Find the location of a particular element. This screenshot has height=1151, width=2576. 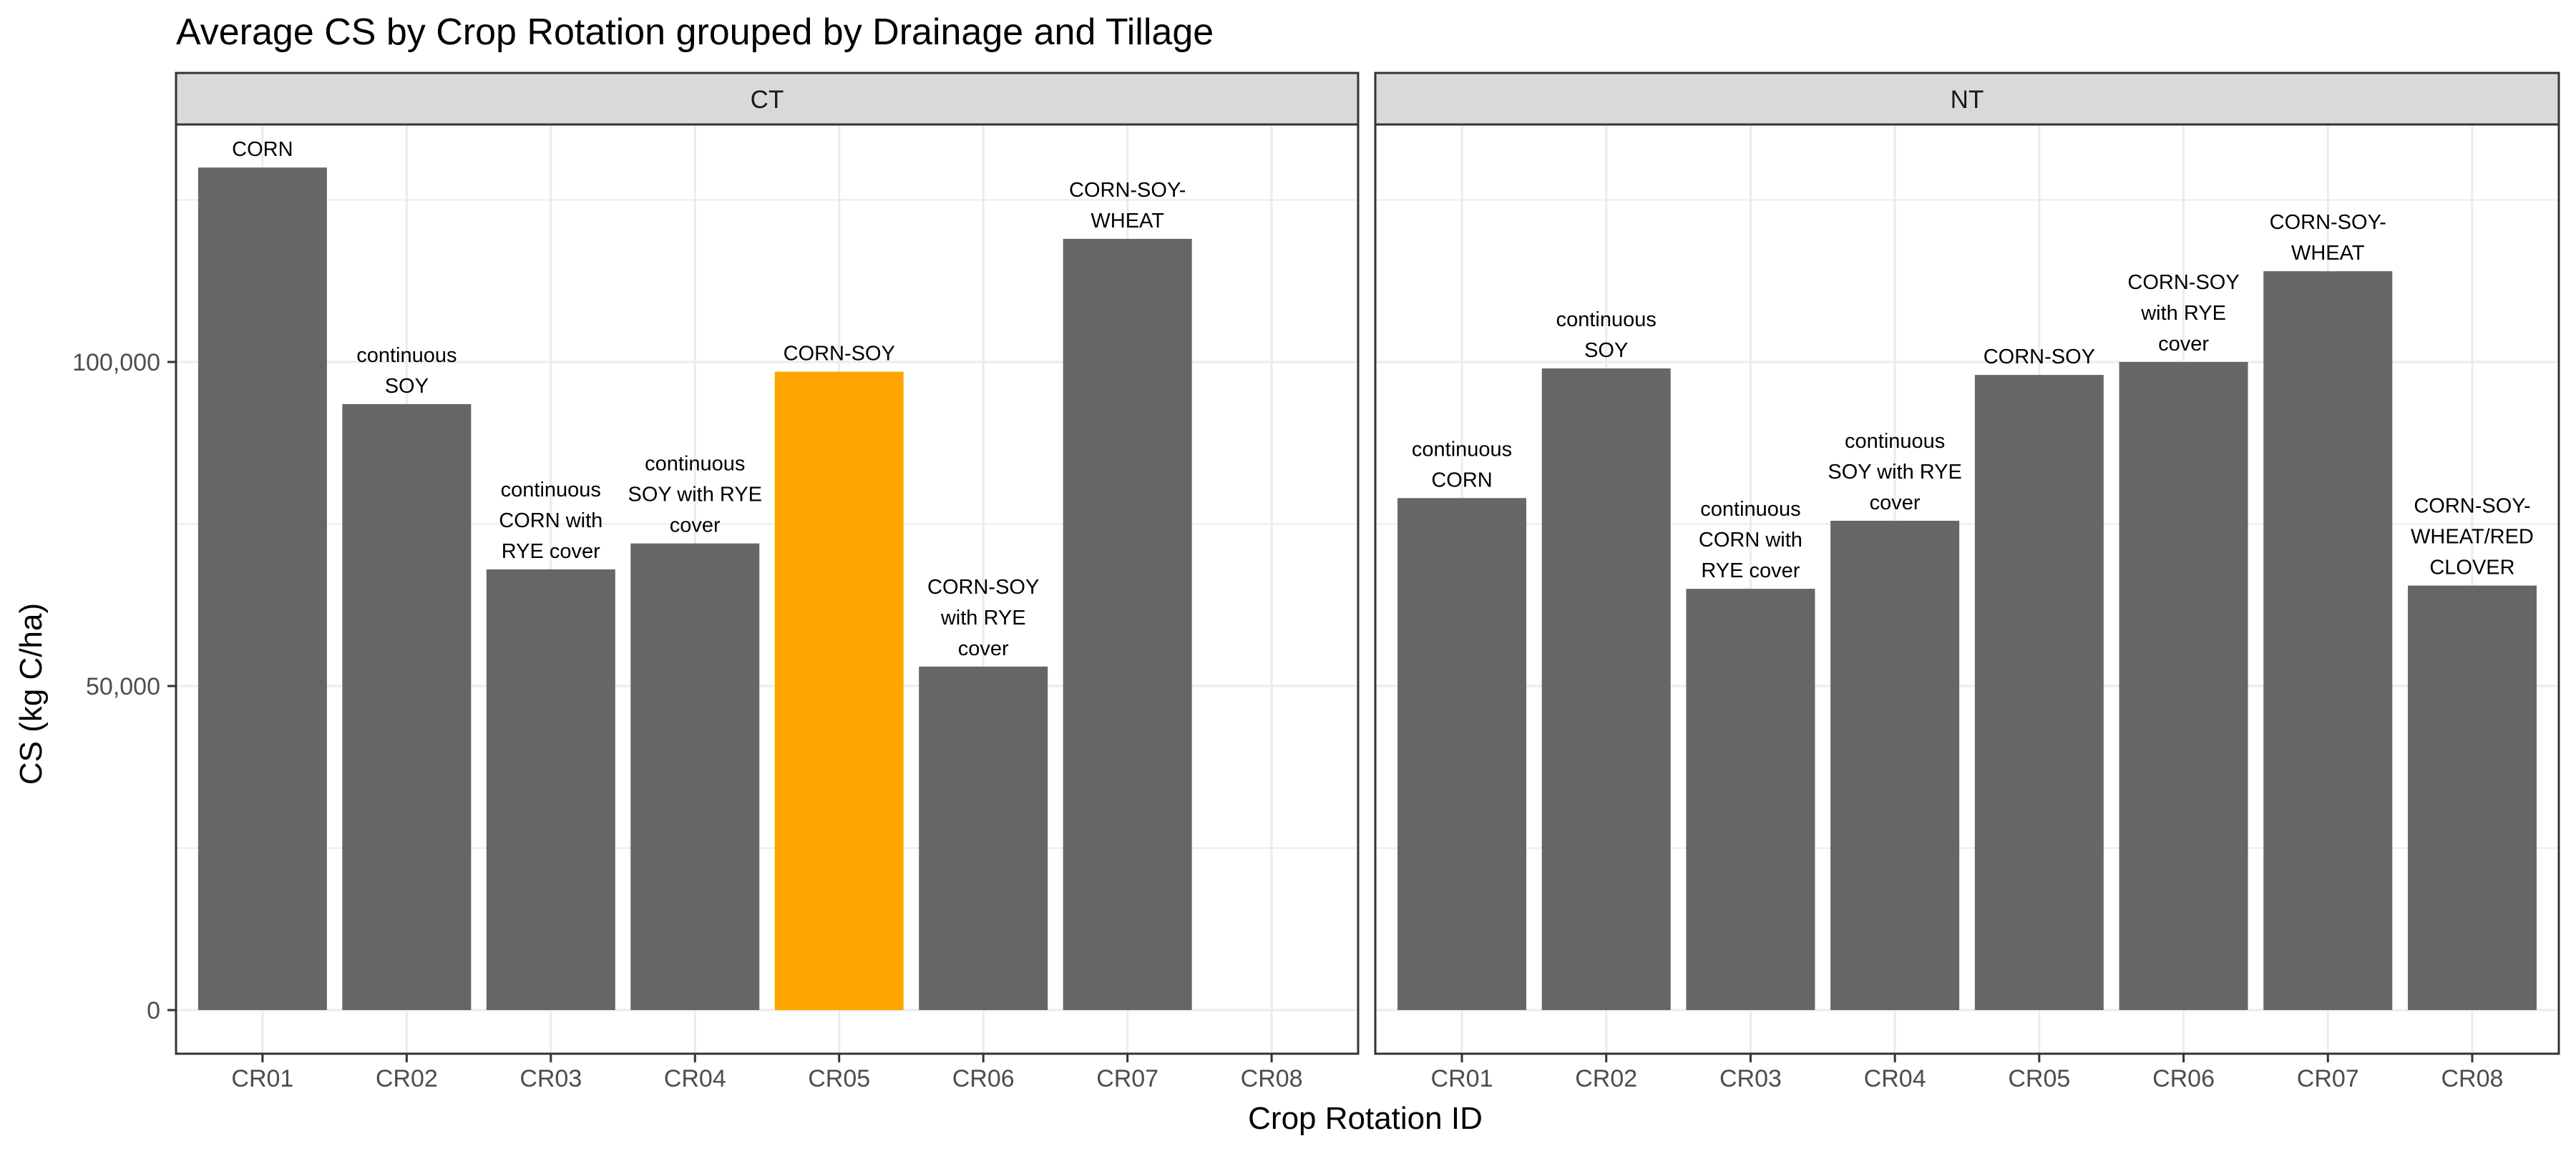

y-axis: 0 50,000 100,000 is located at coordinates (124, 686).